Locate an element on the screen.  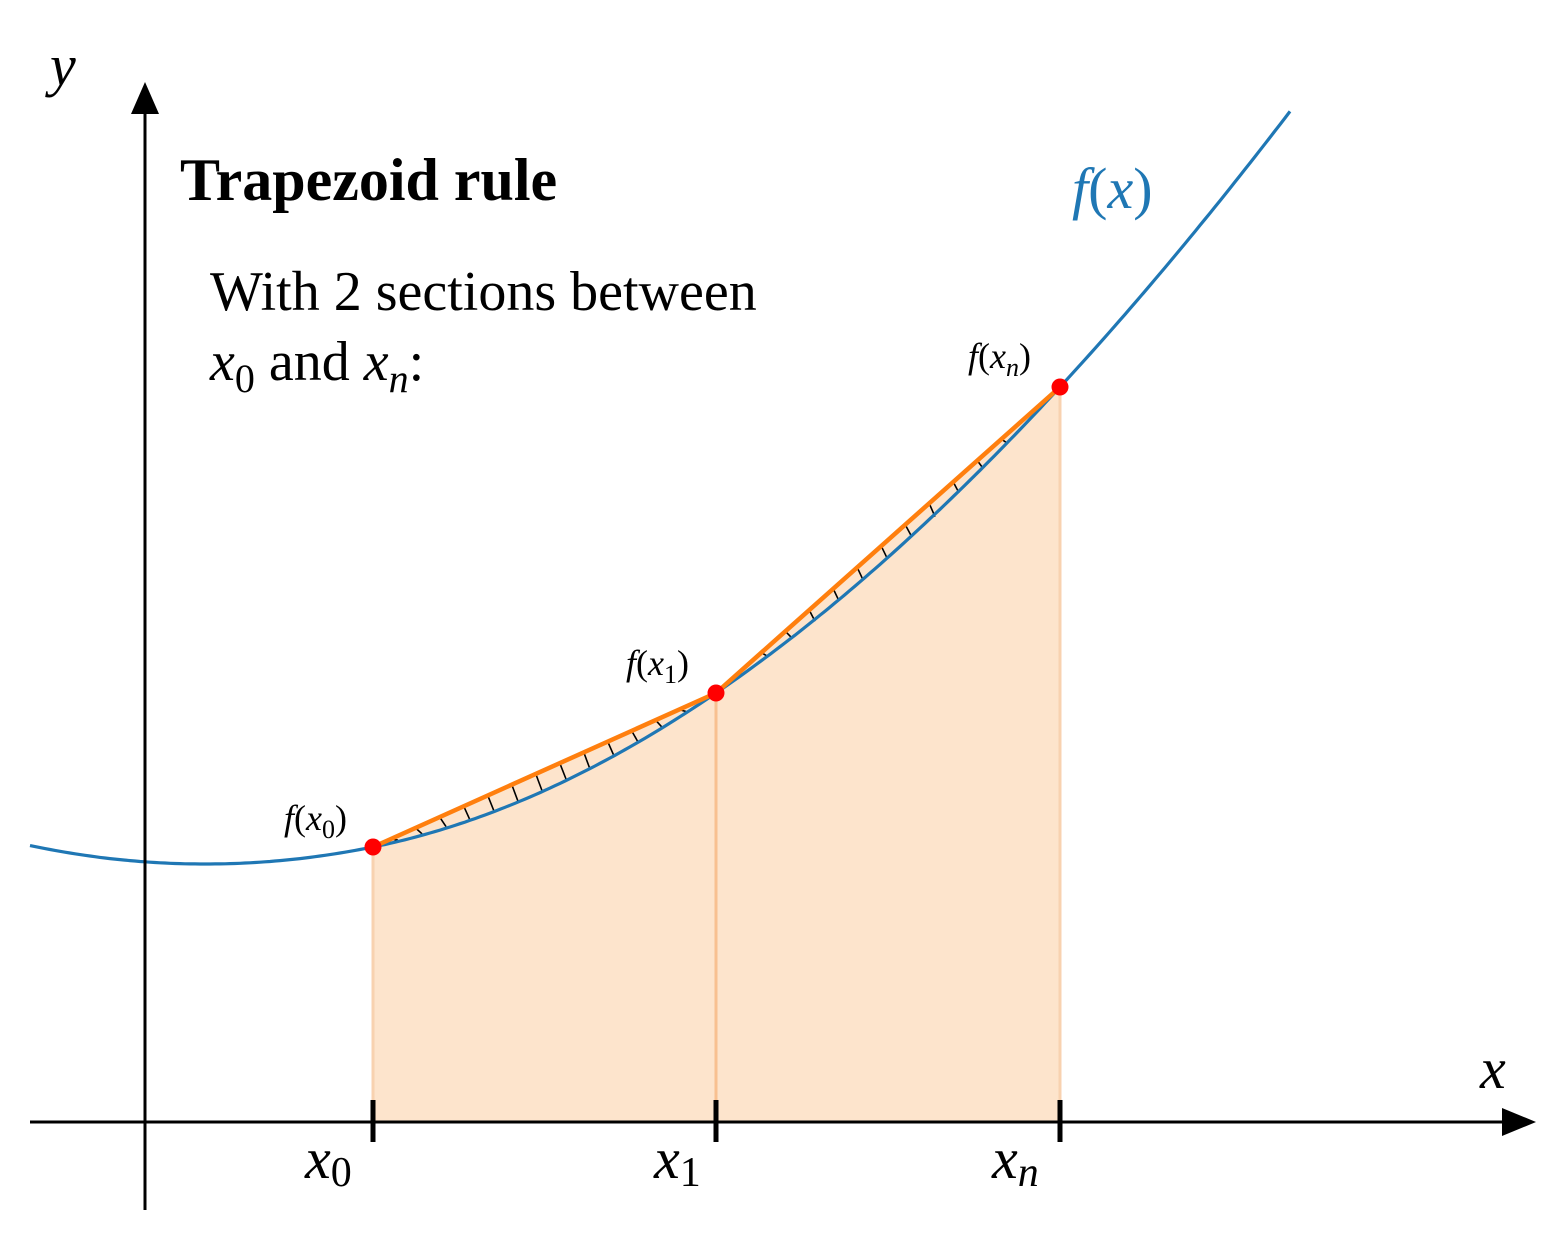
curve-label: f(x) is located at coordinates (1112, 188).